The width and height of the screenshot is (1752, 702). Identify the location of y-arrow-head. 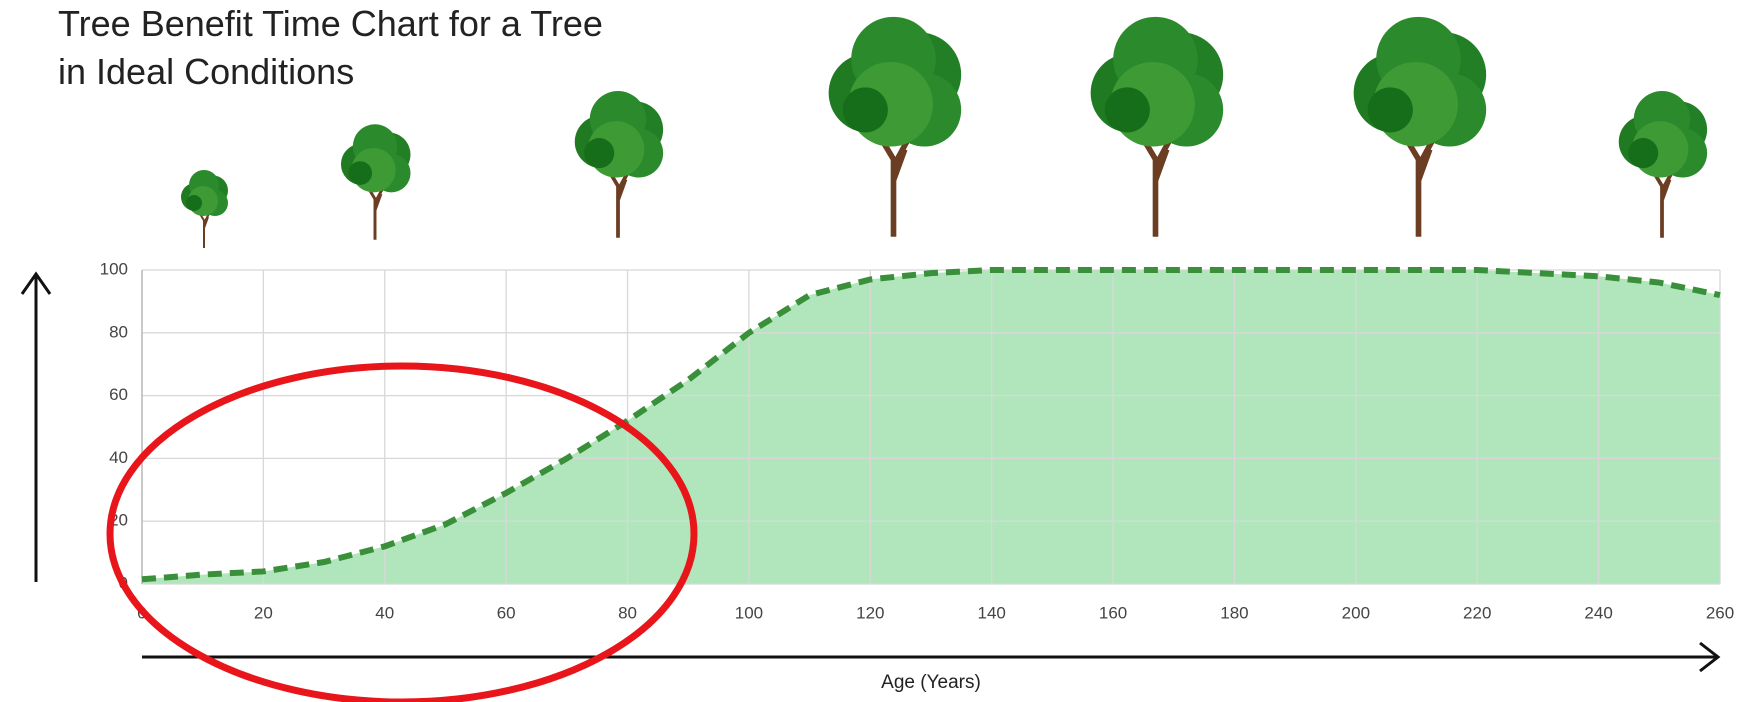
(36, 283).